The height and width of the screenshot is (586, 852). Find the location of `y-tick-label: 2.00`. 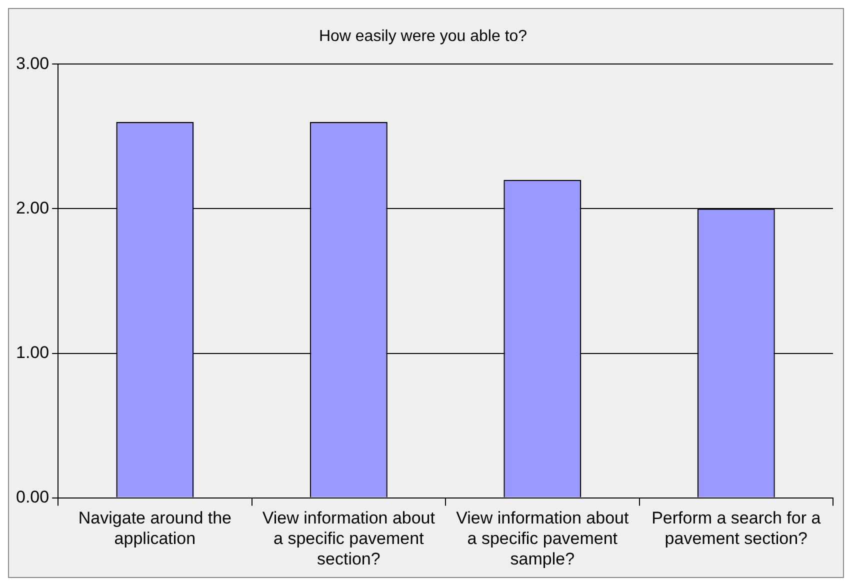

y-tick-label: 2.00 is located at coordinates (33, 208).